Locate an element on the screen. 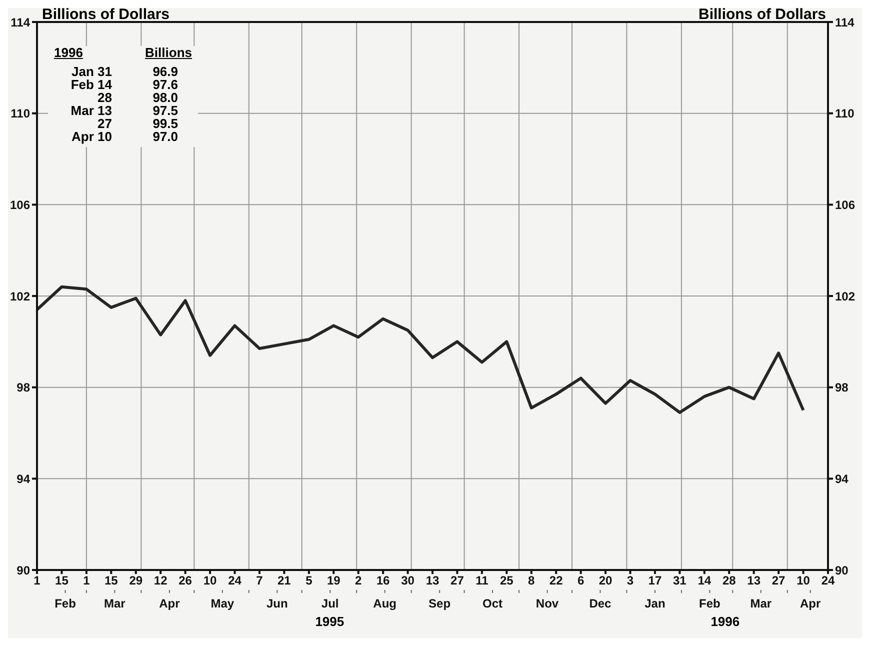  x-tick-label: 12 is located at coordinates (161, 581).